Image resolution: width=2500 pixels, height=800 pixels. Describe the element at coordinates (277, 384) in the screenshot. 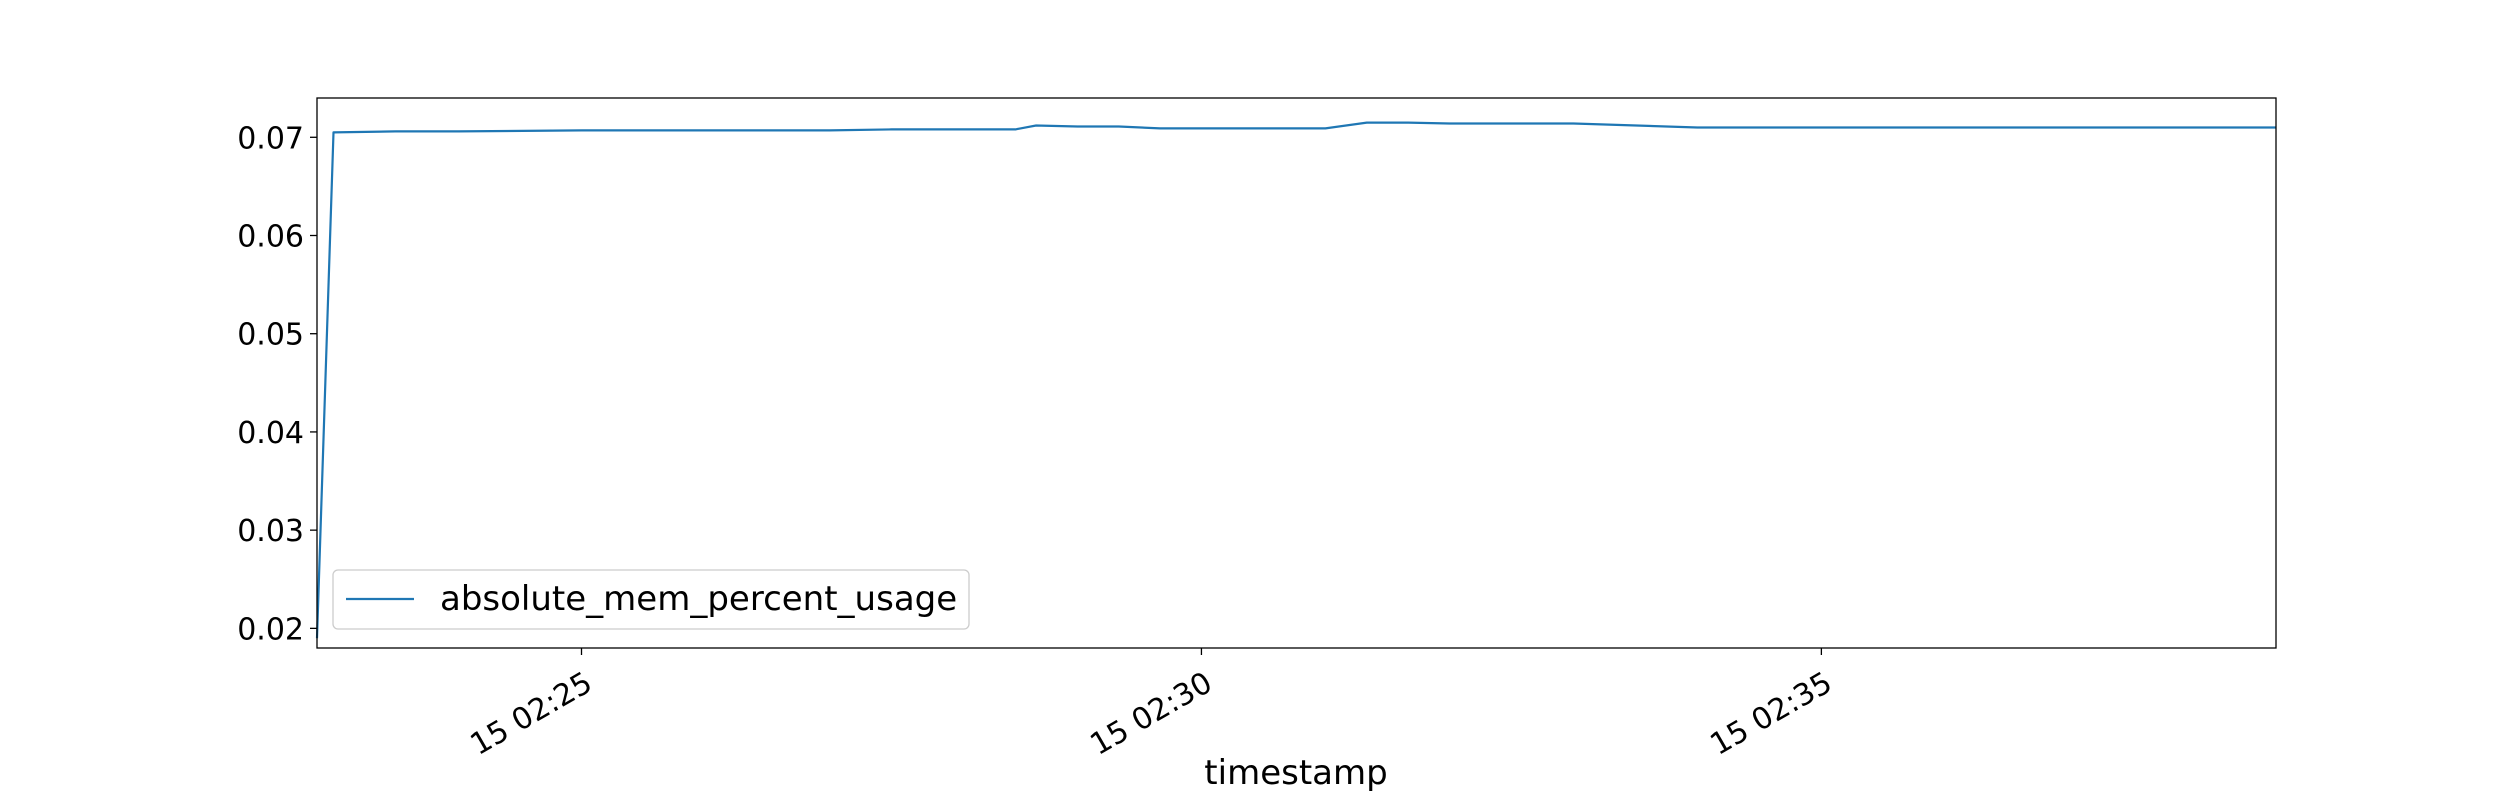

I see `y-axis: 0.02 0.03 0.04 0.05 0.06 0.07` at that location.